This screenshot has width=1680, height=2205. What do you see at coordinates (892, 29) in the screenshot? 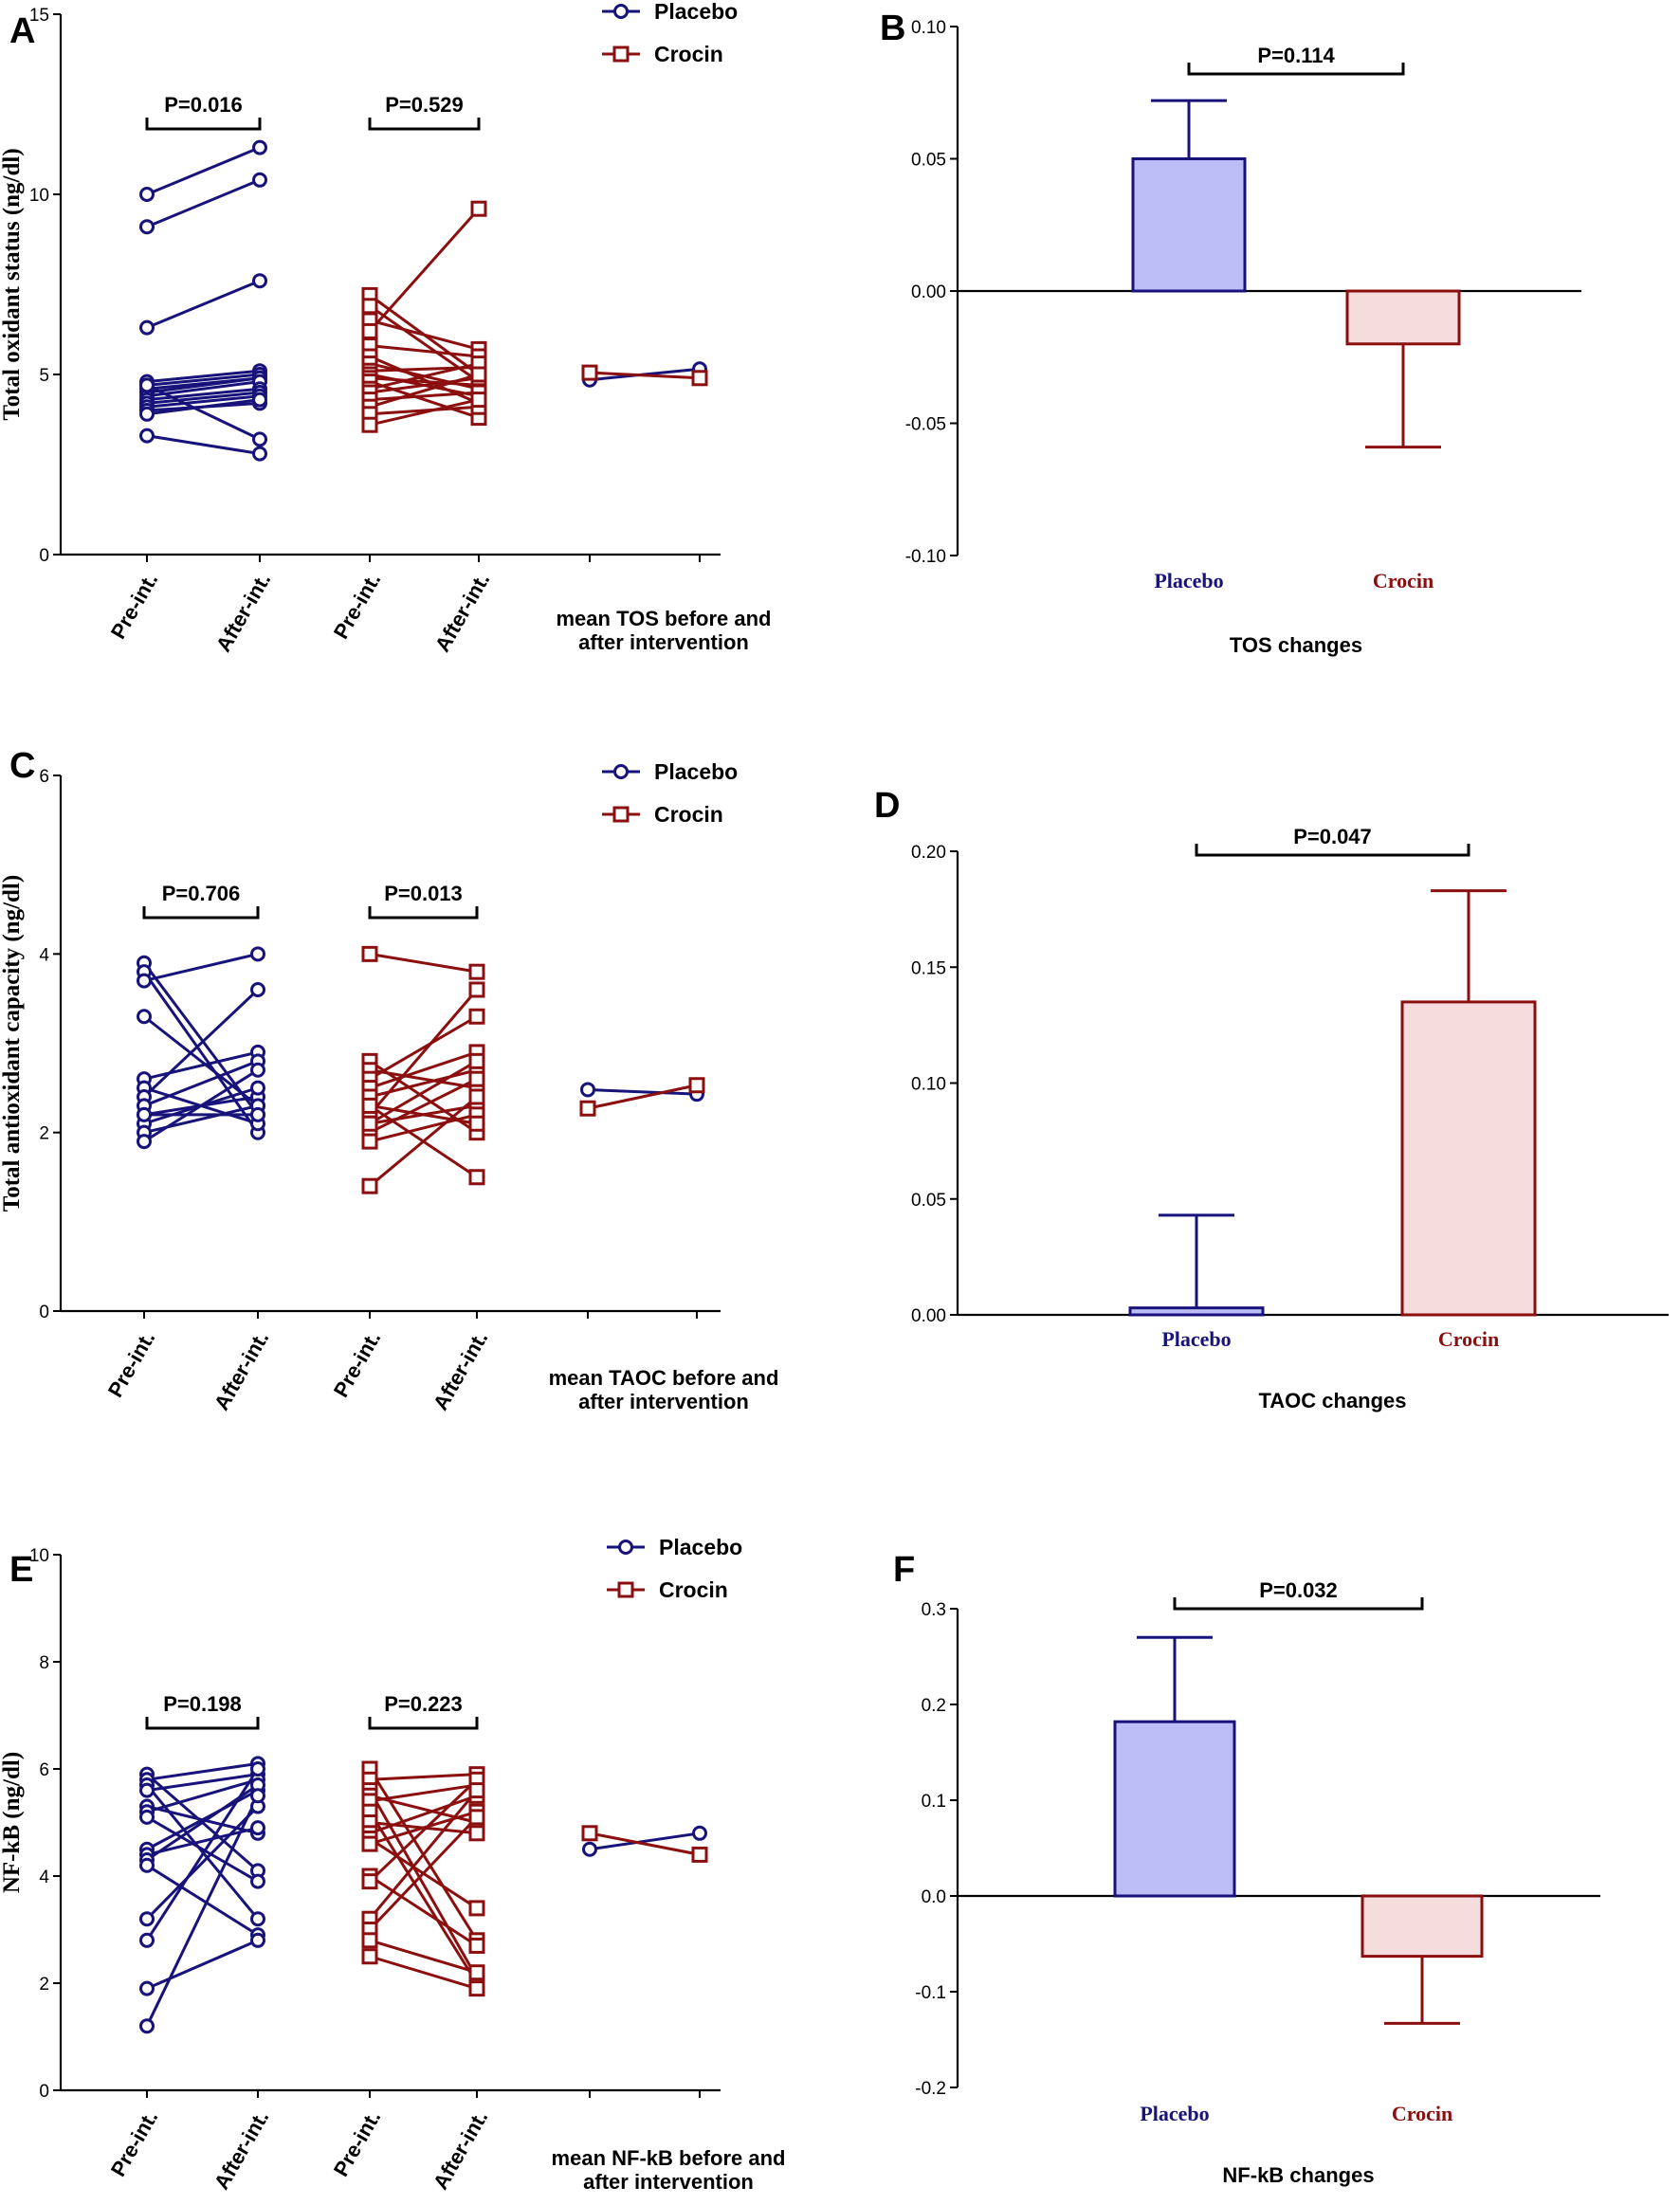
I see `panel-label: B` at bounding box center [892, 29].